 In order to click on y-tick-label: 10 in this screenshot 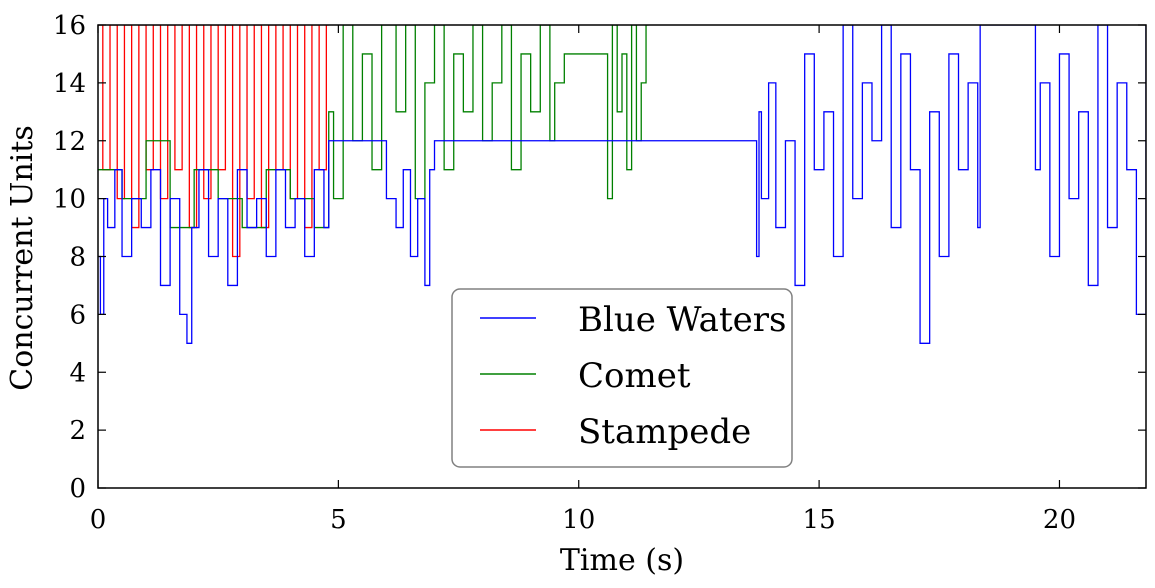, I will do `click(69, 200)`.